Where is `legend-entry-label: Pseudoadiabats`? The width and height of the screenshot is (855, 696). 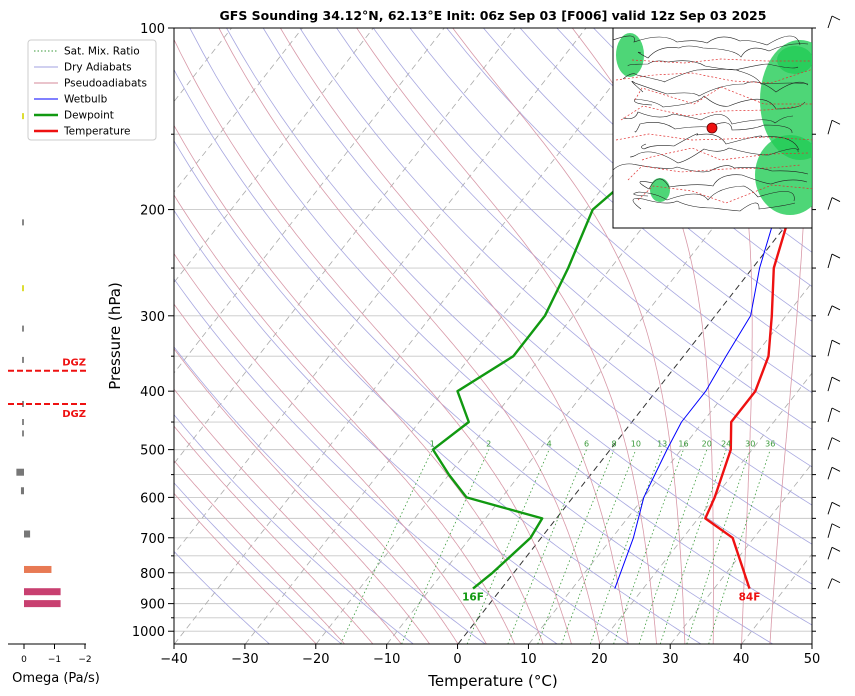
legend-entry-label: Pseudoadiabats is located at coordinates (105, 84).